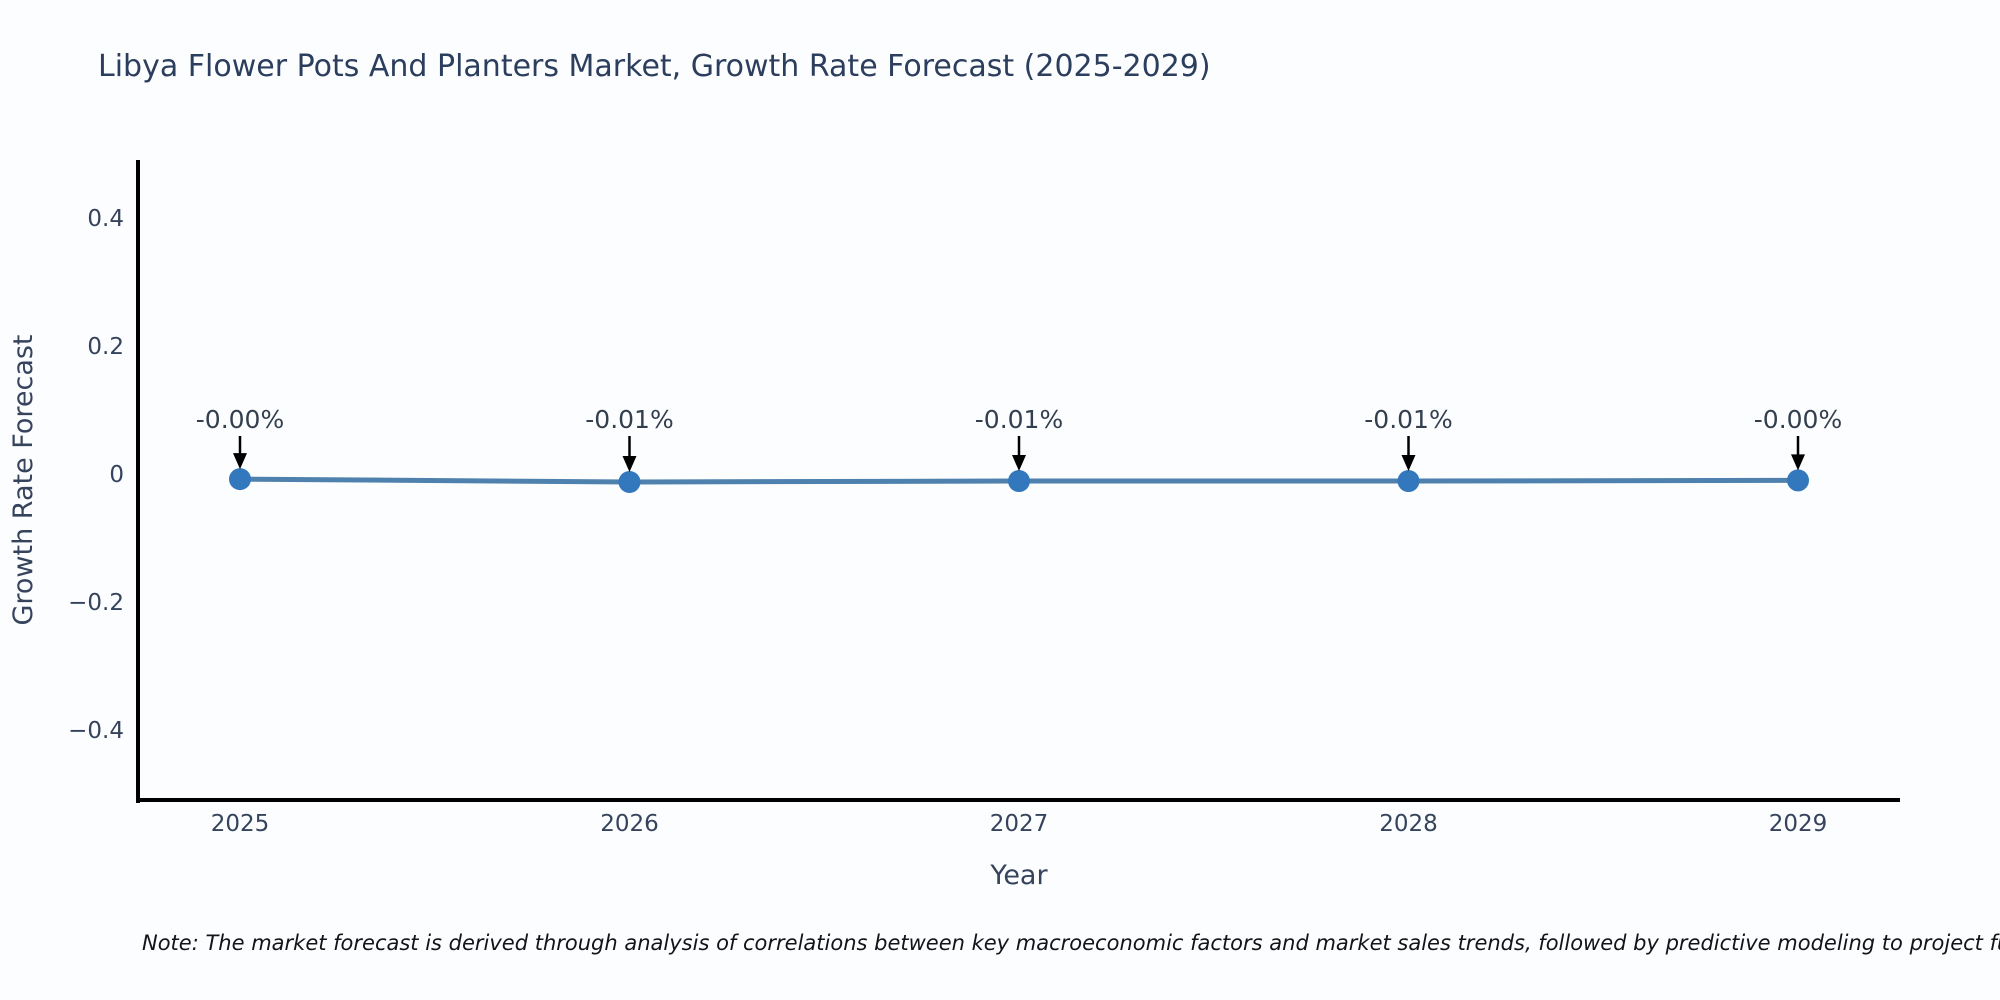 The height and width of the screenshot is (1000, 2000). Describe the element at coordinates (1018, 875) in the screenshot. I see `x-axis-title: Year` at that location.